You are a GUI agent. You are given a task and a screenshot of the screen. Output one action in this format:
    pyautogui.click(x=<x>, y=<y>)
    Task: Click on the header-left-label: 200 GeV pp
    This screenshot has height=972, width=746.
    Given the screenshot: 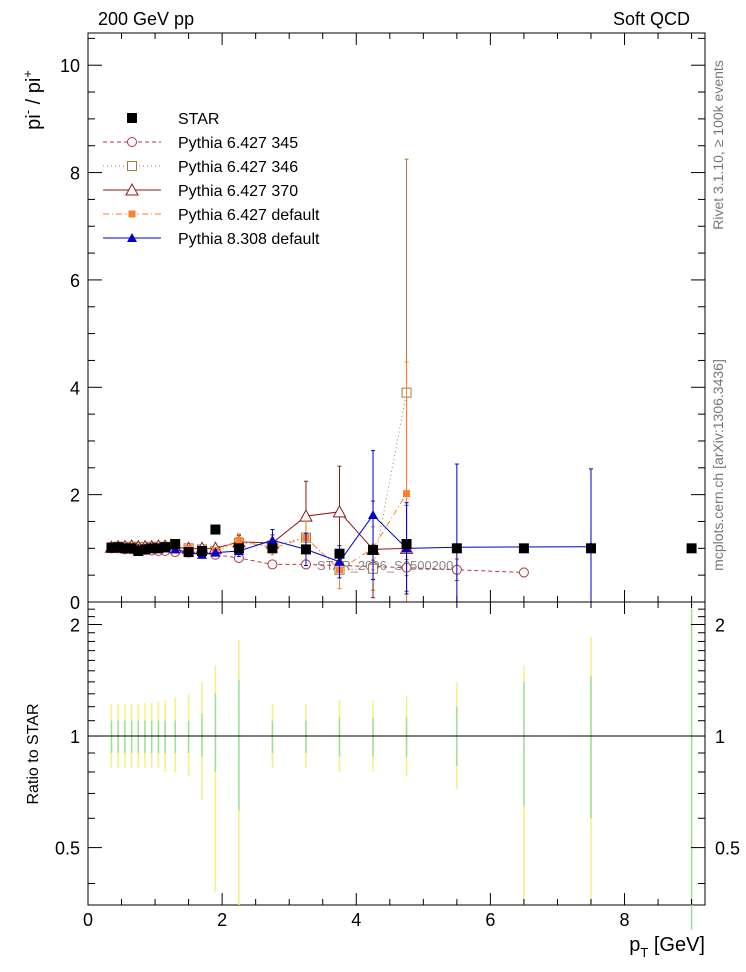 What is the action you would take?
    pyautogui.click(x=146, y=19)
    